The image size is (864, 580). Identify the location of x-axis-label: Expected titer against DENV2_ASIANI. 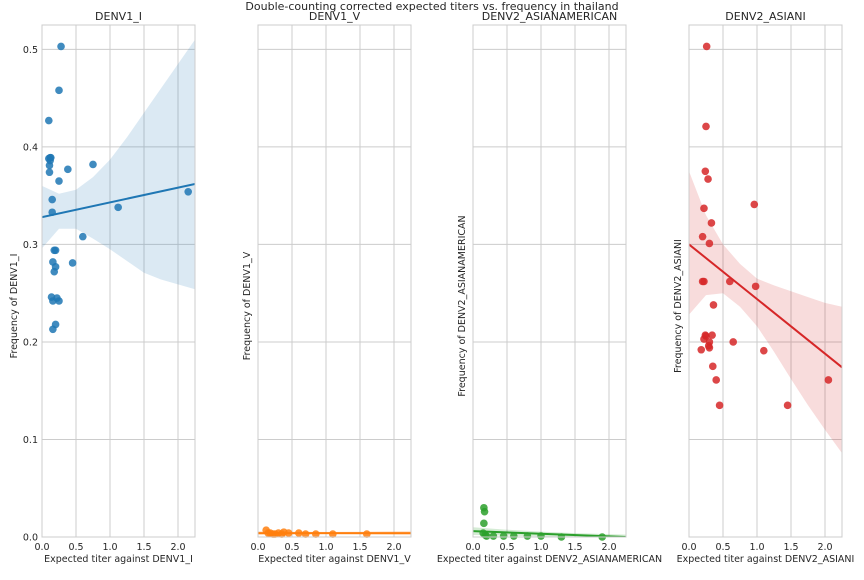
(766, 559).